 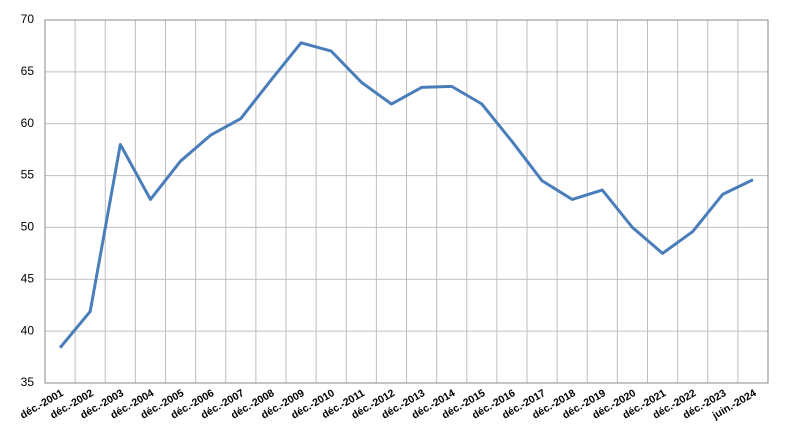 I want to click on y-tick-label: 45, so click(x=28, y=278).